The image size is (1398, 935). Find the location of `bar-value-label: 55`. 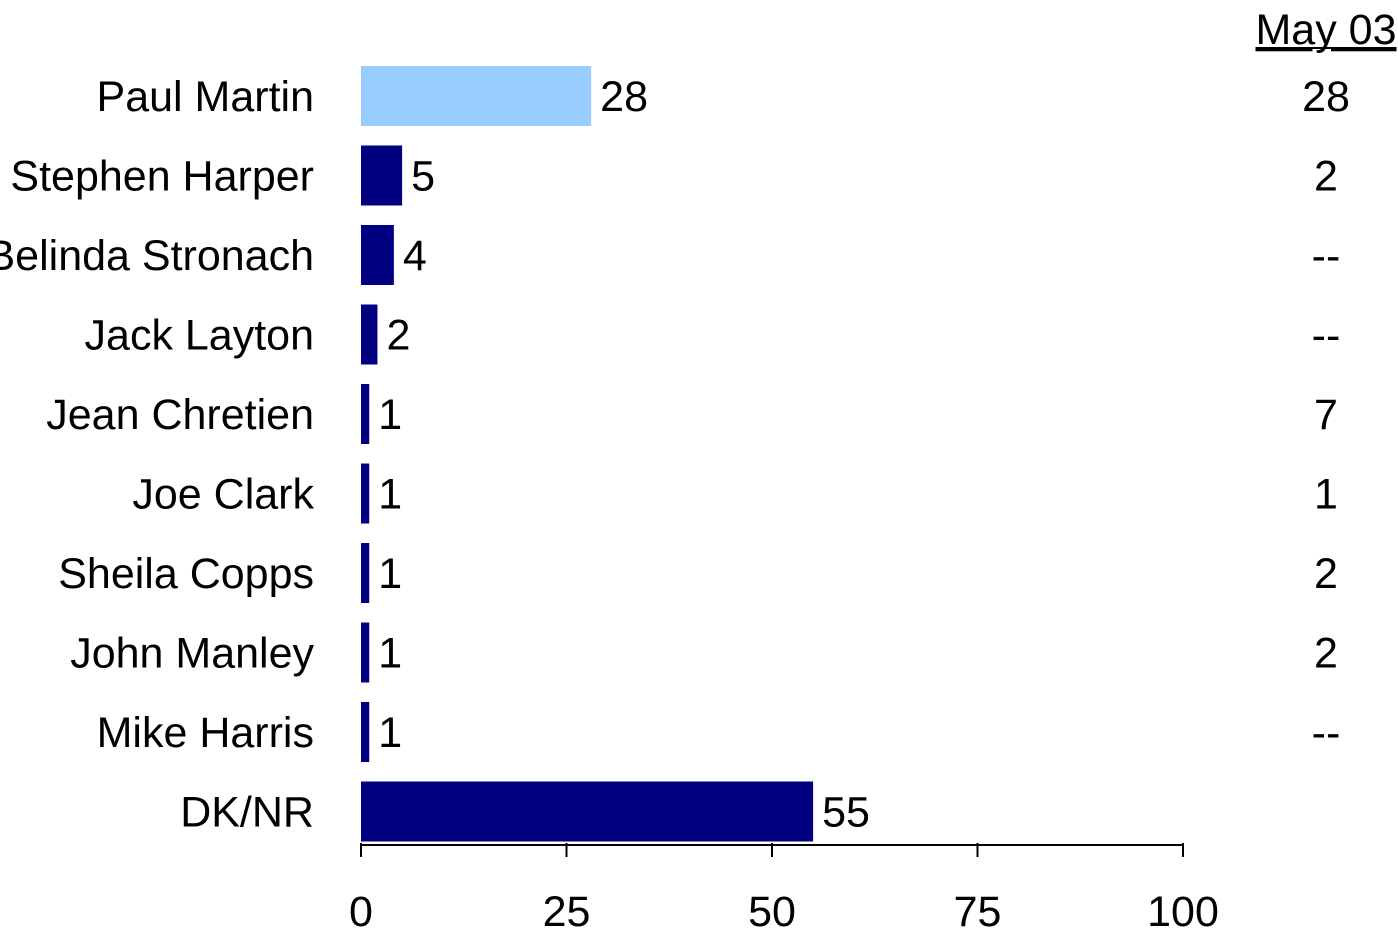

bar-value-label: 55 is located at coordinates (846, 813).